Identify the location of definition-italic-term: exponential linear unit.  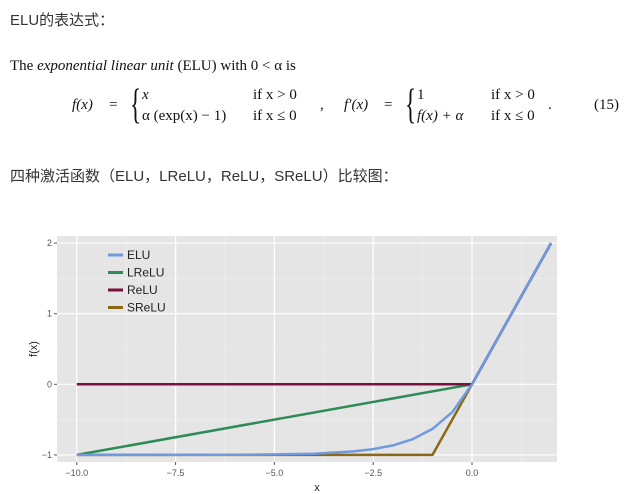
(105, 66).